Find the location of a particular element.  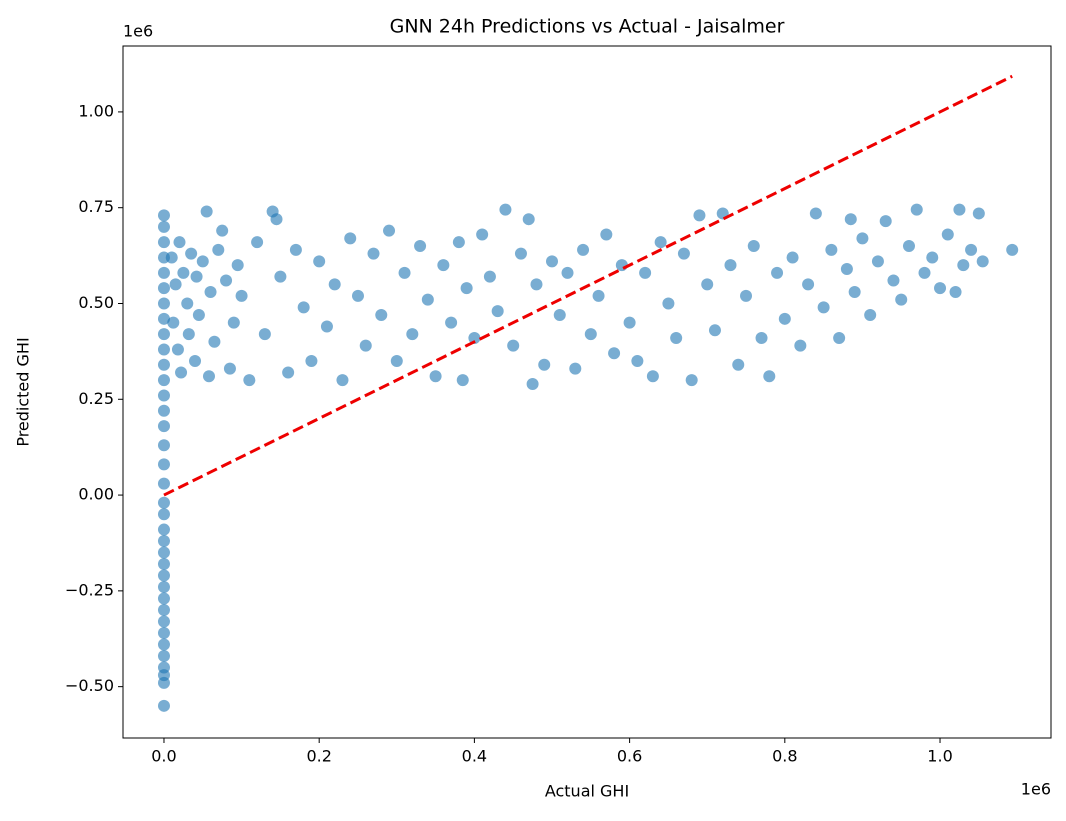

y-tick-label: −0.50 is located at coordinates (89, 685).